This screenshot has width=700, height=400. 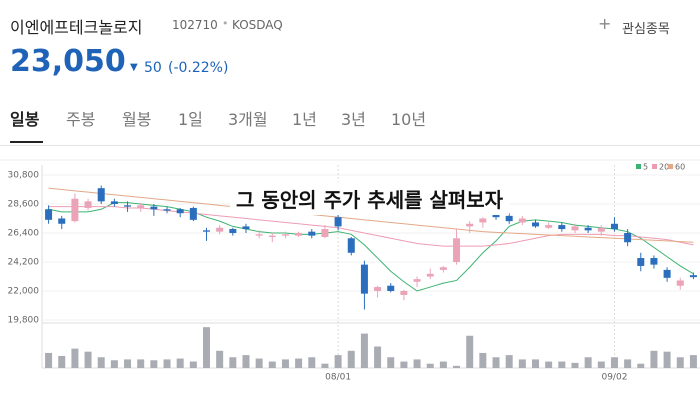 What do you see at coordinates (25, 119) in the screenshot?
I see `tab: 일봉` at bounding box center [25, 119].